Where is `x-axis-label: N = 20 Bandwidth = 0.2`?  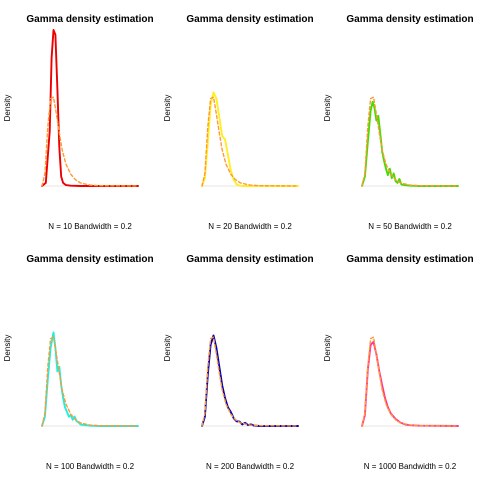 x-axis-label: N = 20 Bandwidth = 0.2 is located at coordinates (250, 226).